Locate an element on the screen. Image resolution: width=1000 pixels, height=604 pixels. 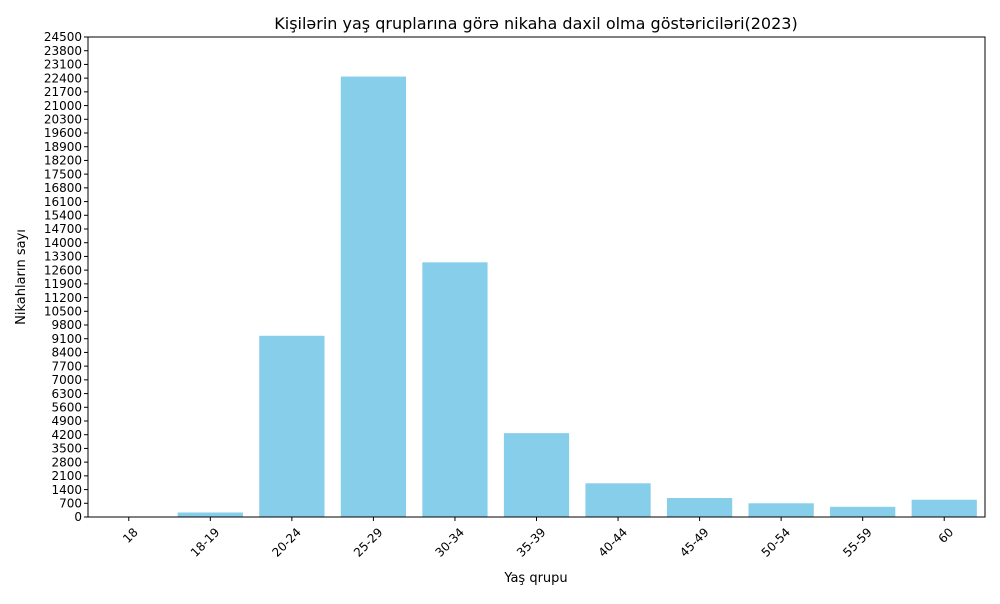
x-axis-label: Yaş qrupu is located at coordinates (535, 578).